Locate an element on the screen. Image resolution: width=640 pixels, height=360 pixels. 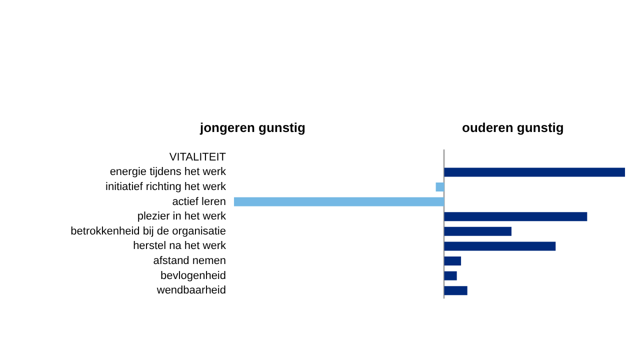
y-tick-label: afstand nemen is located at coordinates (189, 261).